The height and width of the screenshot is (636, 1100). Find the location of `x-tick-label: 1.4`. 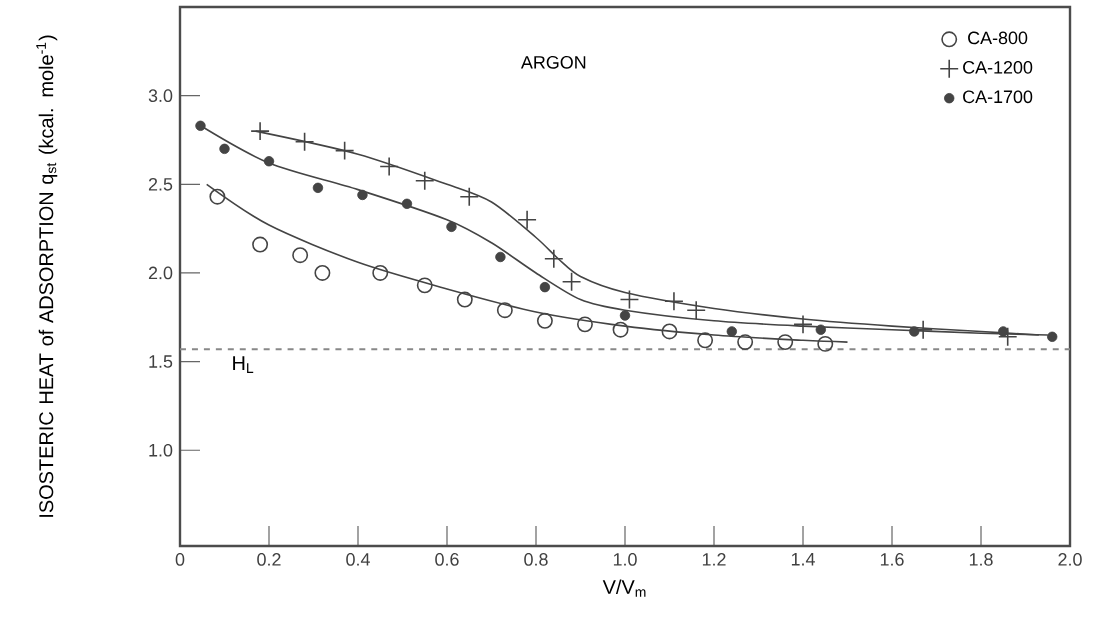

x-tick-label: 1.4 is located at coordinates (803, 559).